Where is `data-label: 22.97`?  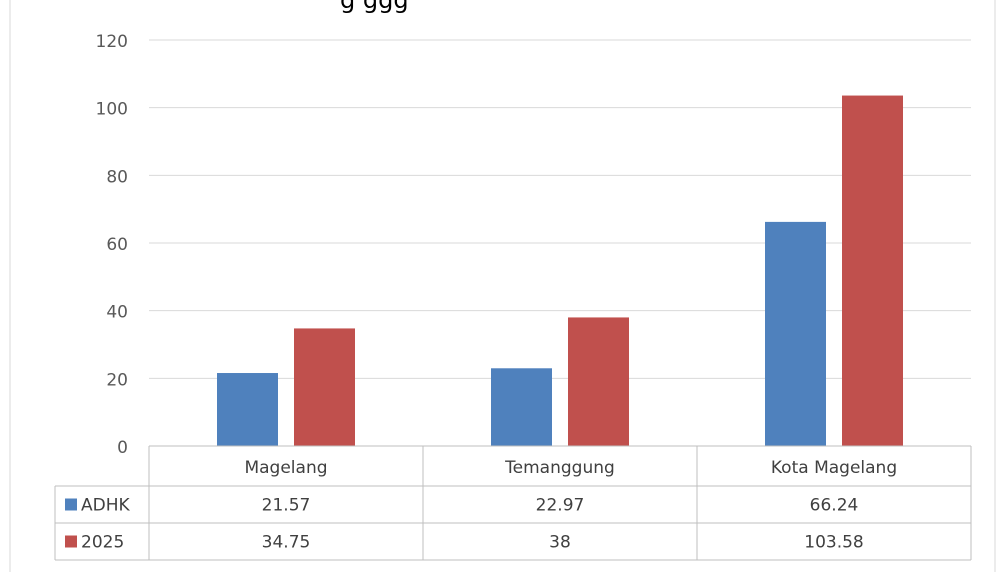 data-label: 22.97 is located at coordinates (560, 506).